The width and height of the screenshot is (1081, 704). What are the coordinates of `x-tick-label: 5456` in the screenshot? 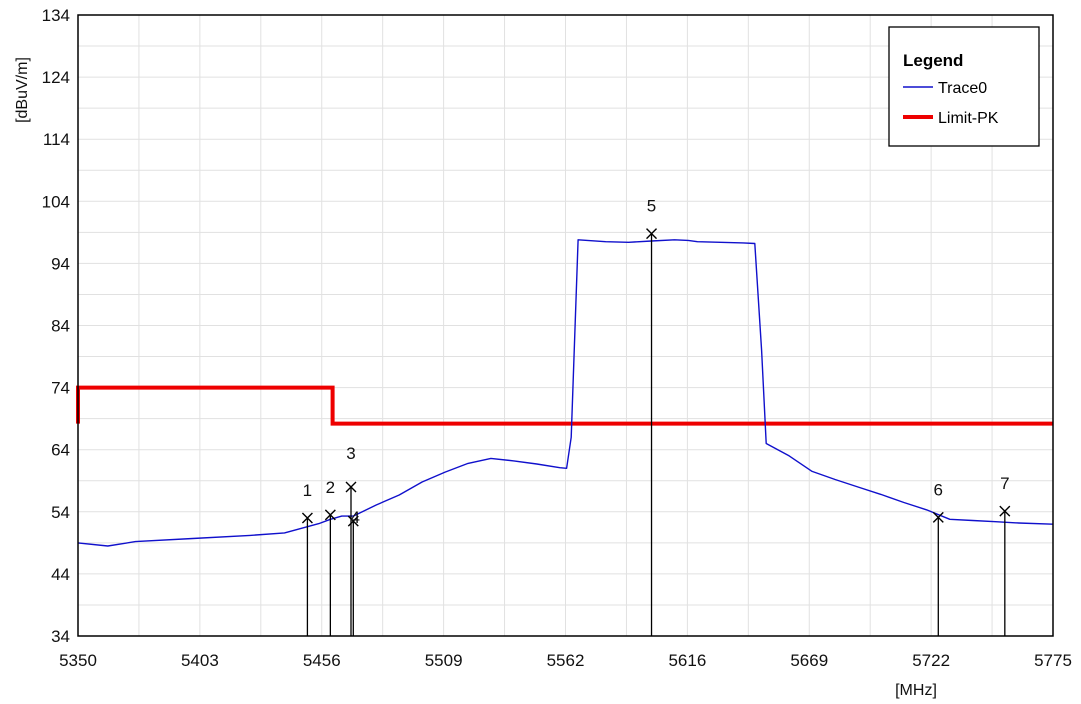 It's located at (322, 660).